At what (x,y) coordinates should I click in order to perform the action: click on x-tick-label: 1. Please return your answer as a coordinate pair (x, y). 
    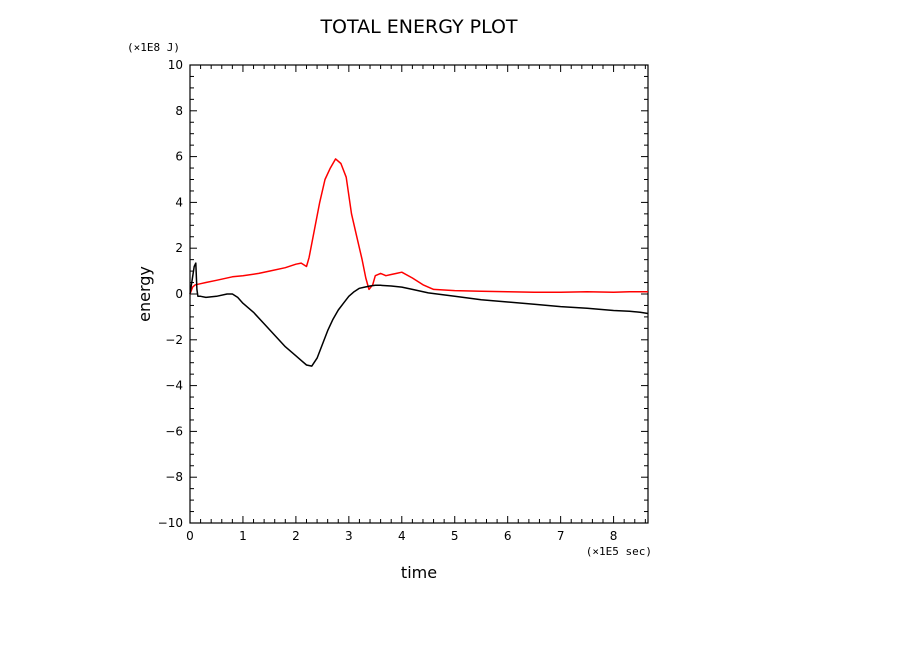
    Looking at the image, I should click on (243, 536).